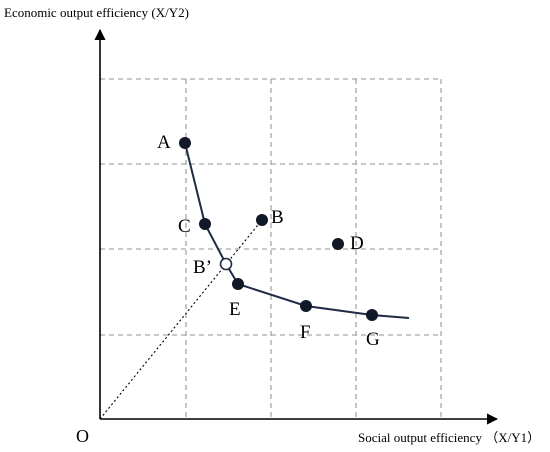 The image size is (550, 452). I want to click on point-g: G, so click(373, 329).